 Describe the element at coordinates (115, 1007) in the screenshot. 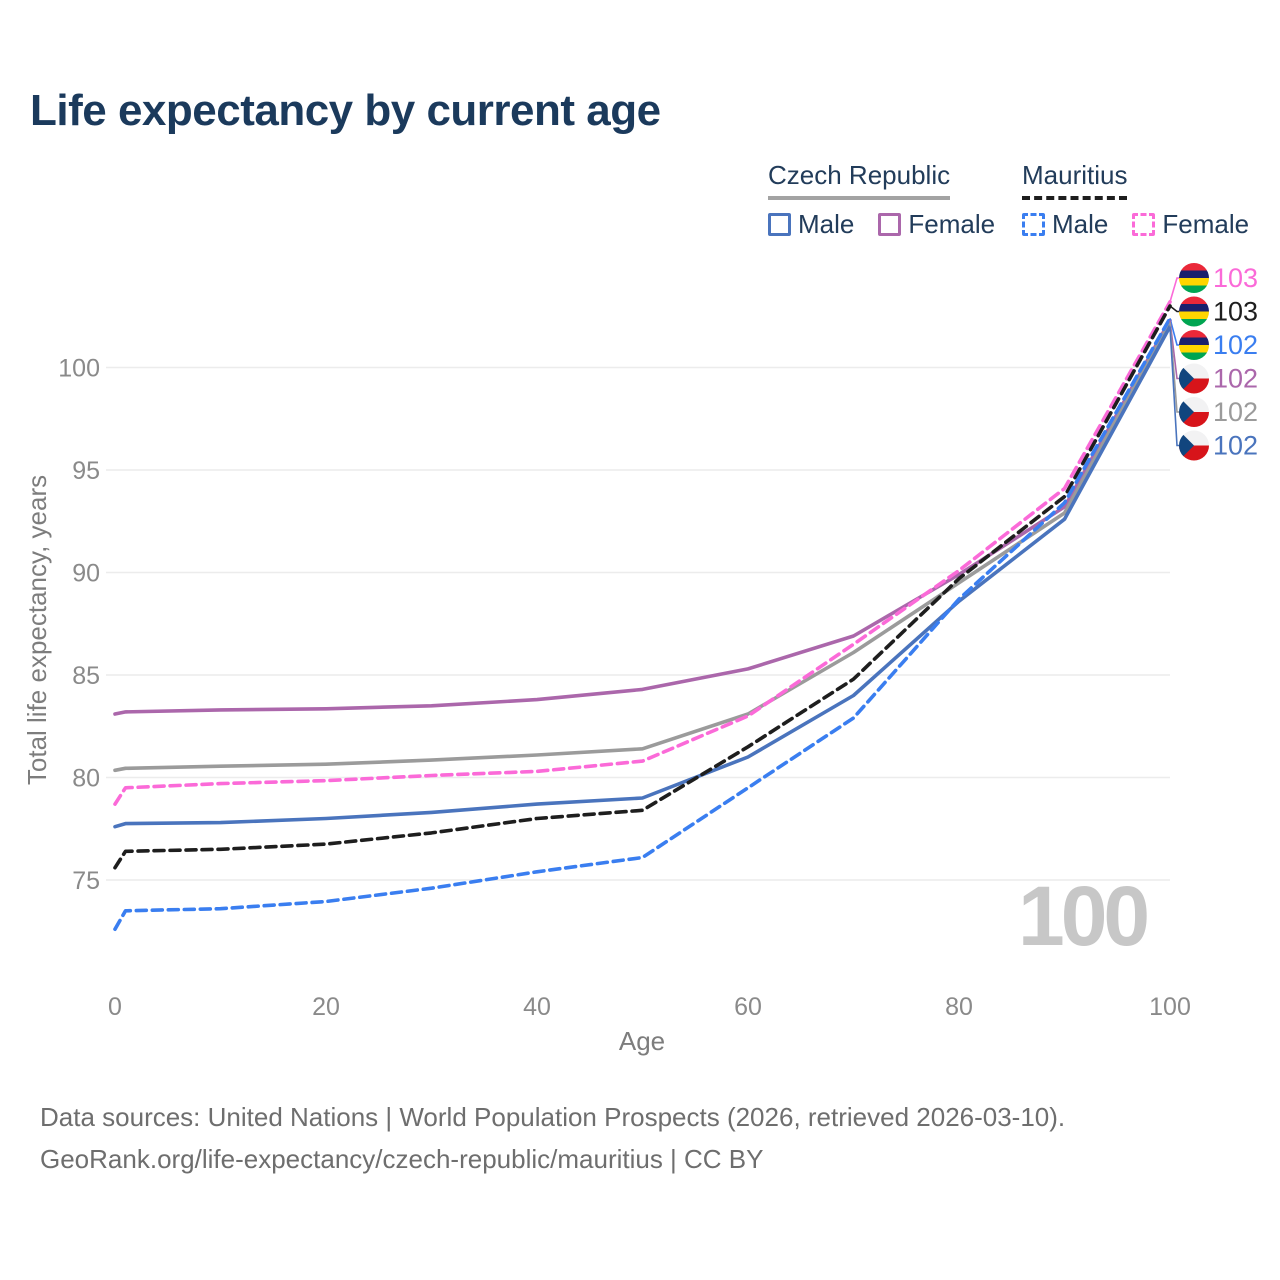

I see `x-tick-0: 0` at that location.